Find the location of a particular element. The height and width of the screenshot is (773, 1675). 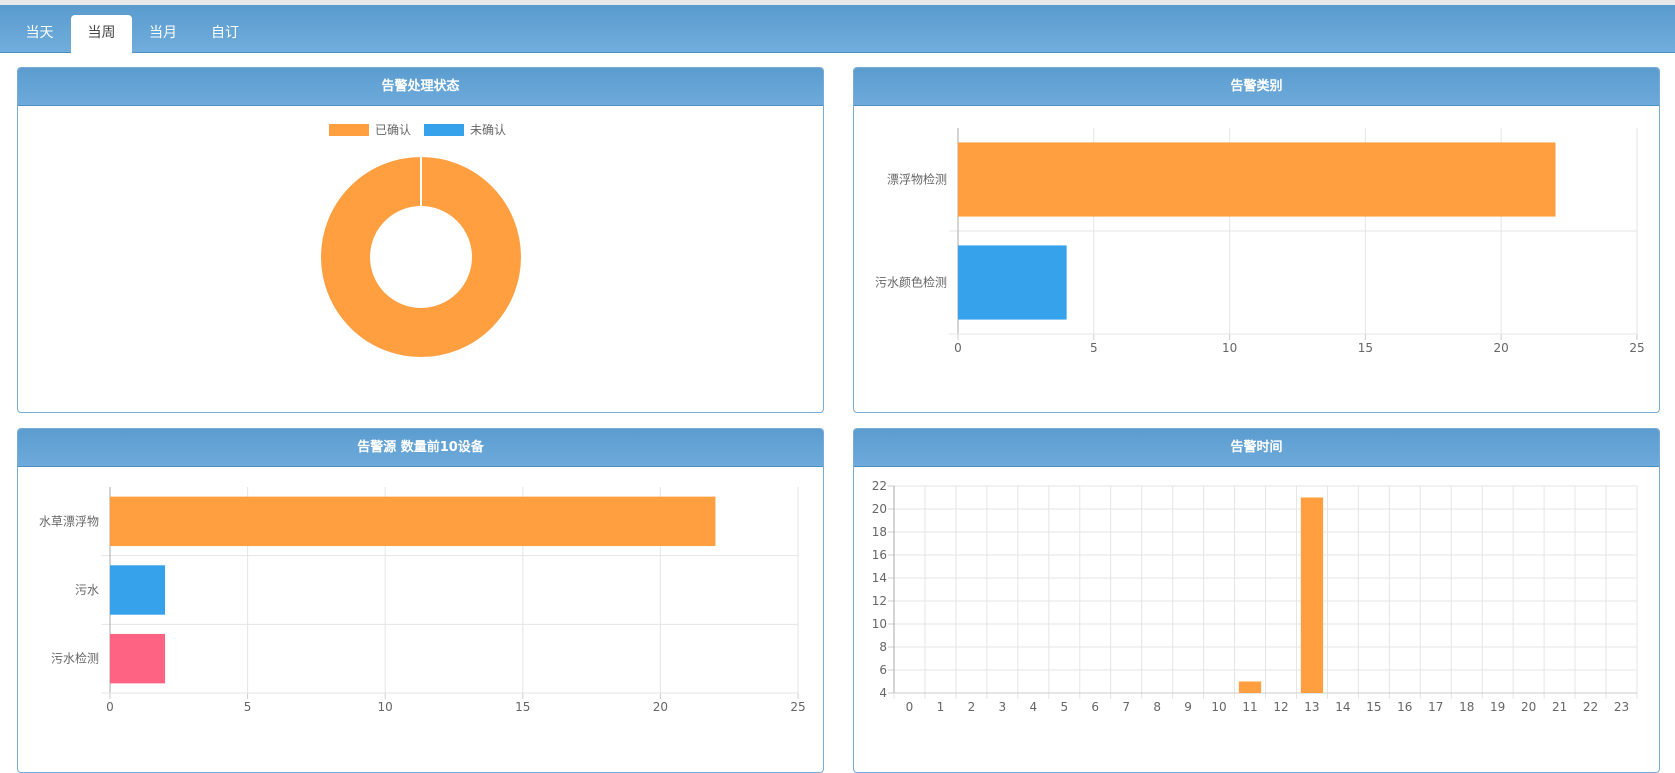

y-tick-label: 14 is located at coordinates (879, 578).